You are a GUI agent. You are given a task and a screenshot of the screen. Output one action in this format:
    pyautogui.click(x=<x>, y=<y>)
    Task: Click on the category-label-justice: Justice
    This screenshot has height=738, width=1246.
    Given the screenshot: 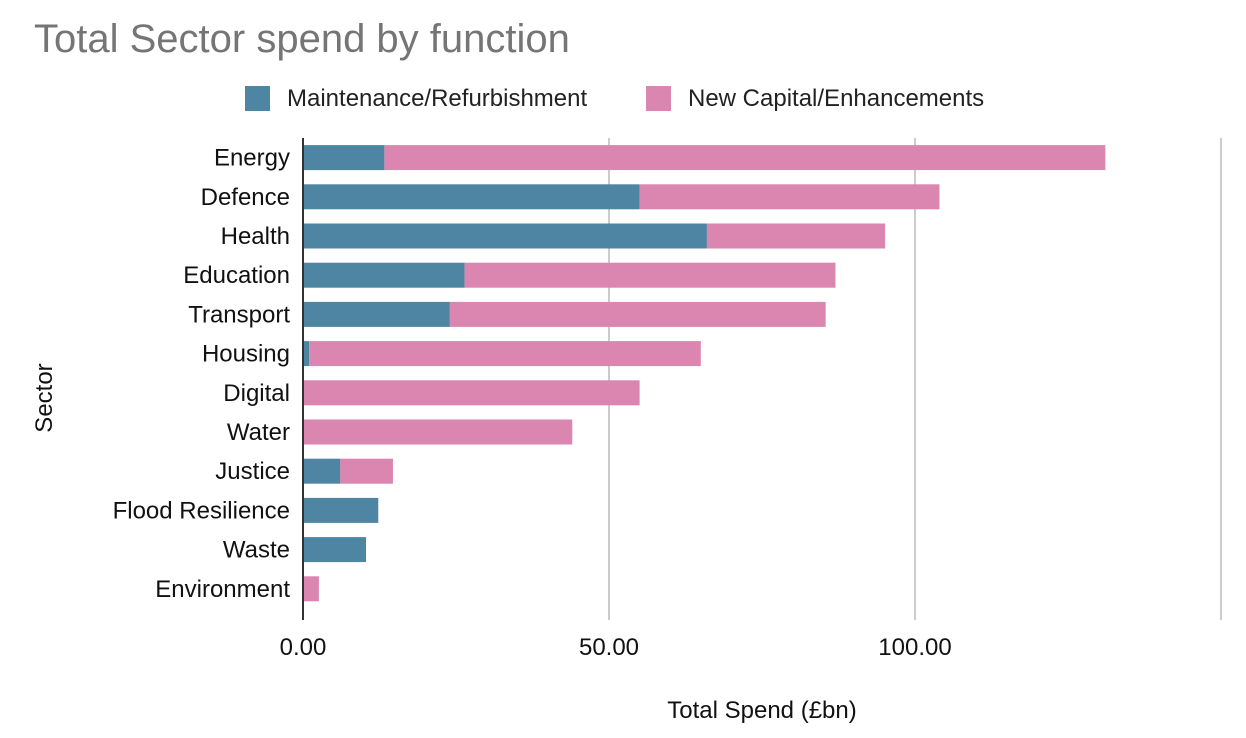 What is the action you would take?
    pyautogui.click(x=252, y=471)
    